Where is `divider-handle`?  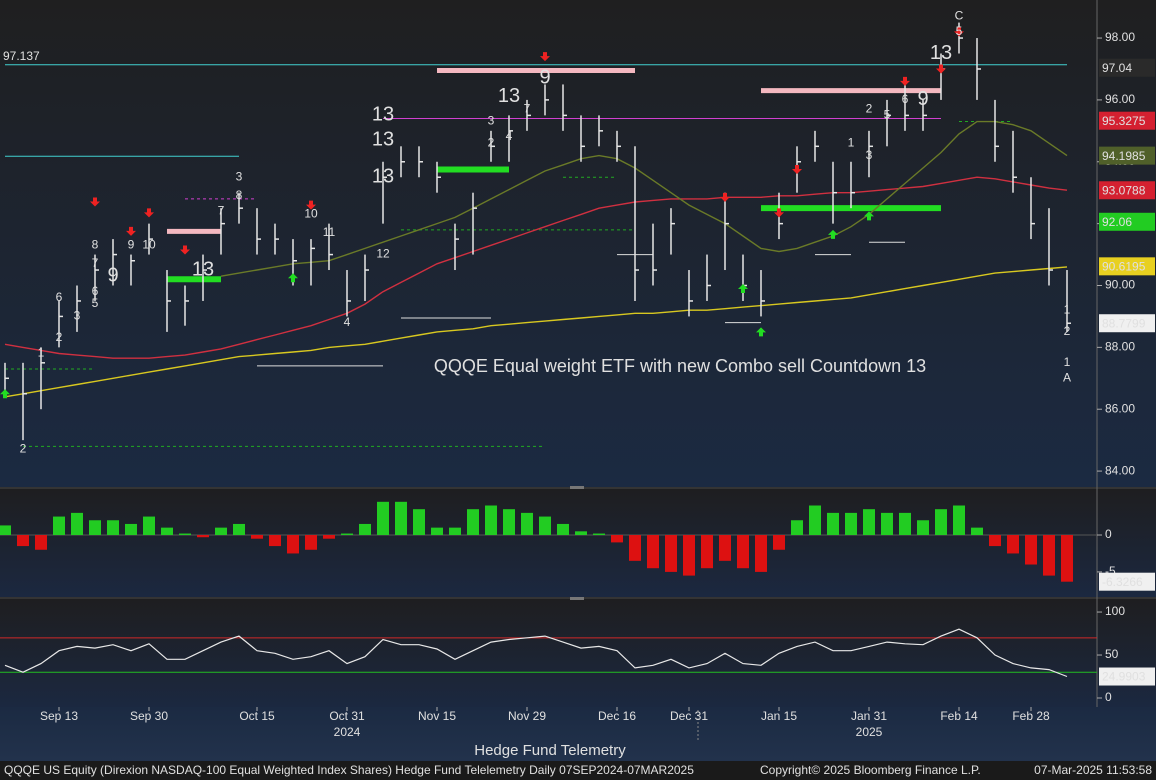
divider-handle is located at coordinates (577, 487).